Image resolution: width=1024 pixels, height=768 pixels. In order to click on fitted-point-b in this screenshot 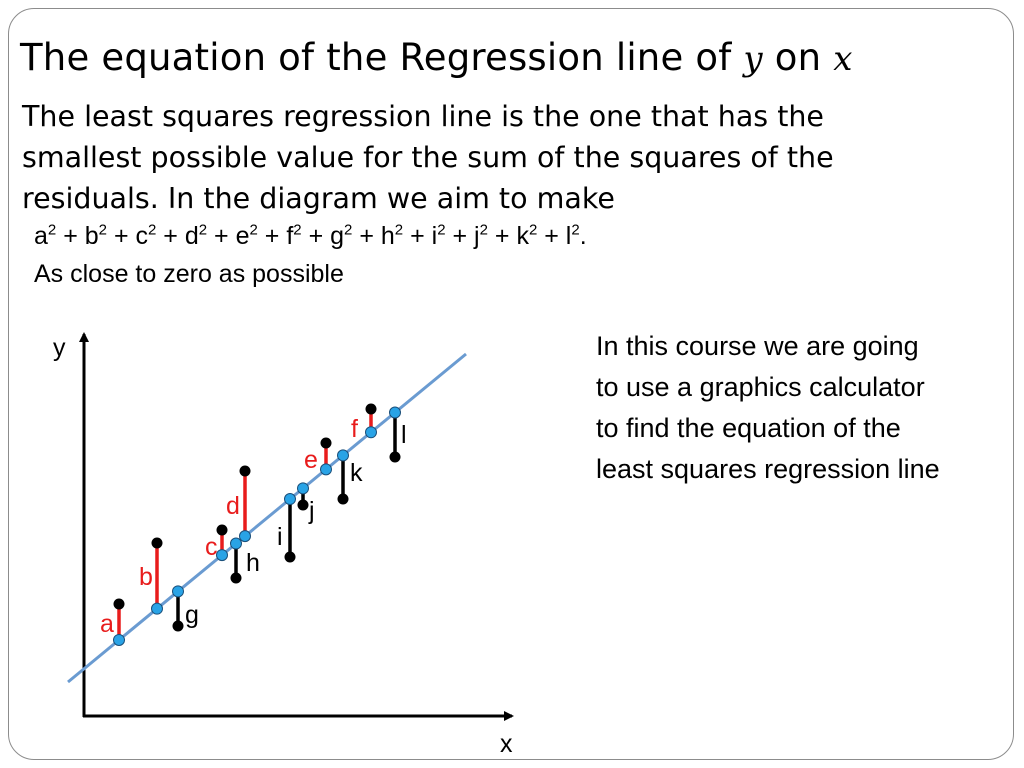, I will do `click(157, 608)`.